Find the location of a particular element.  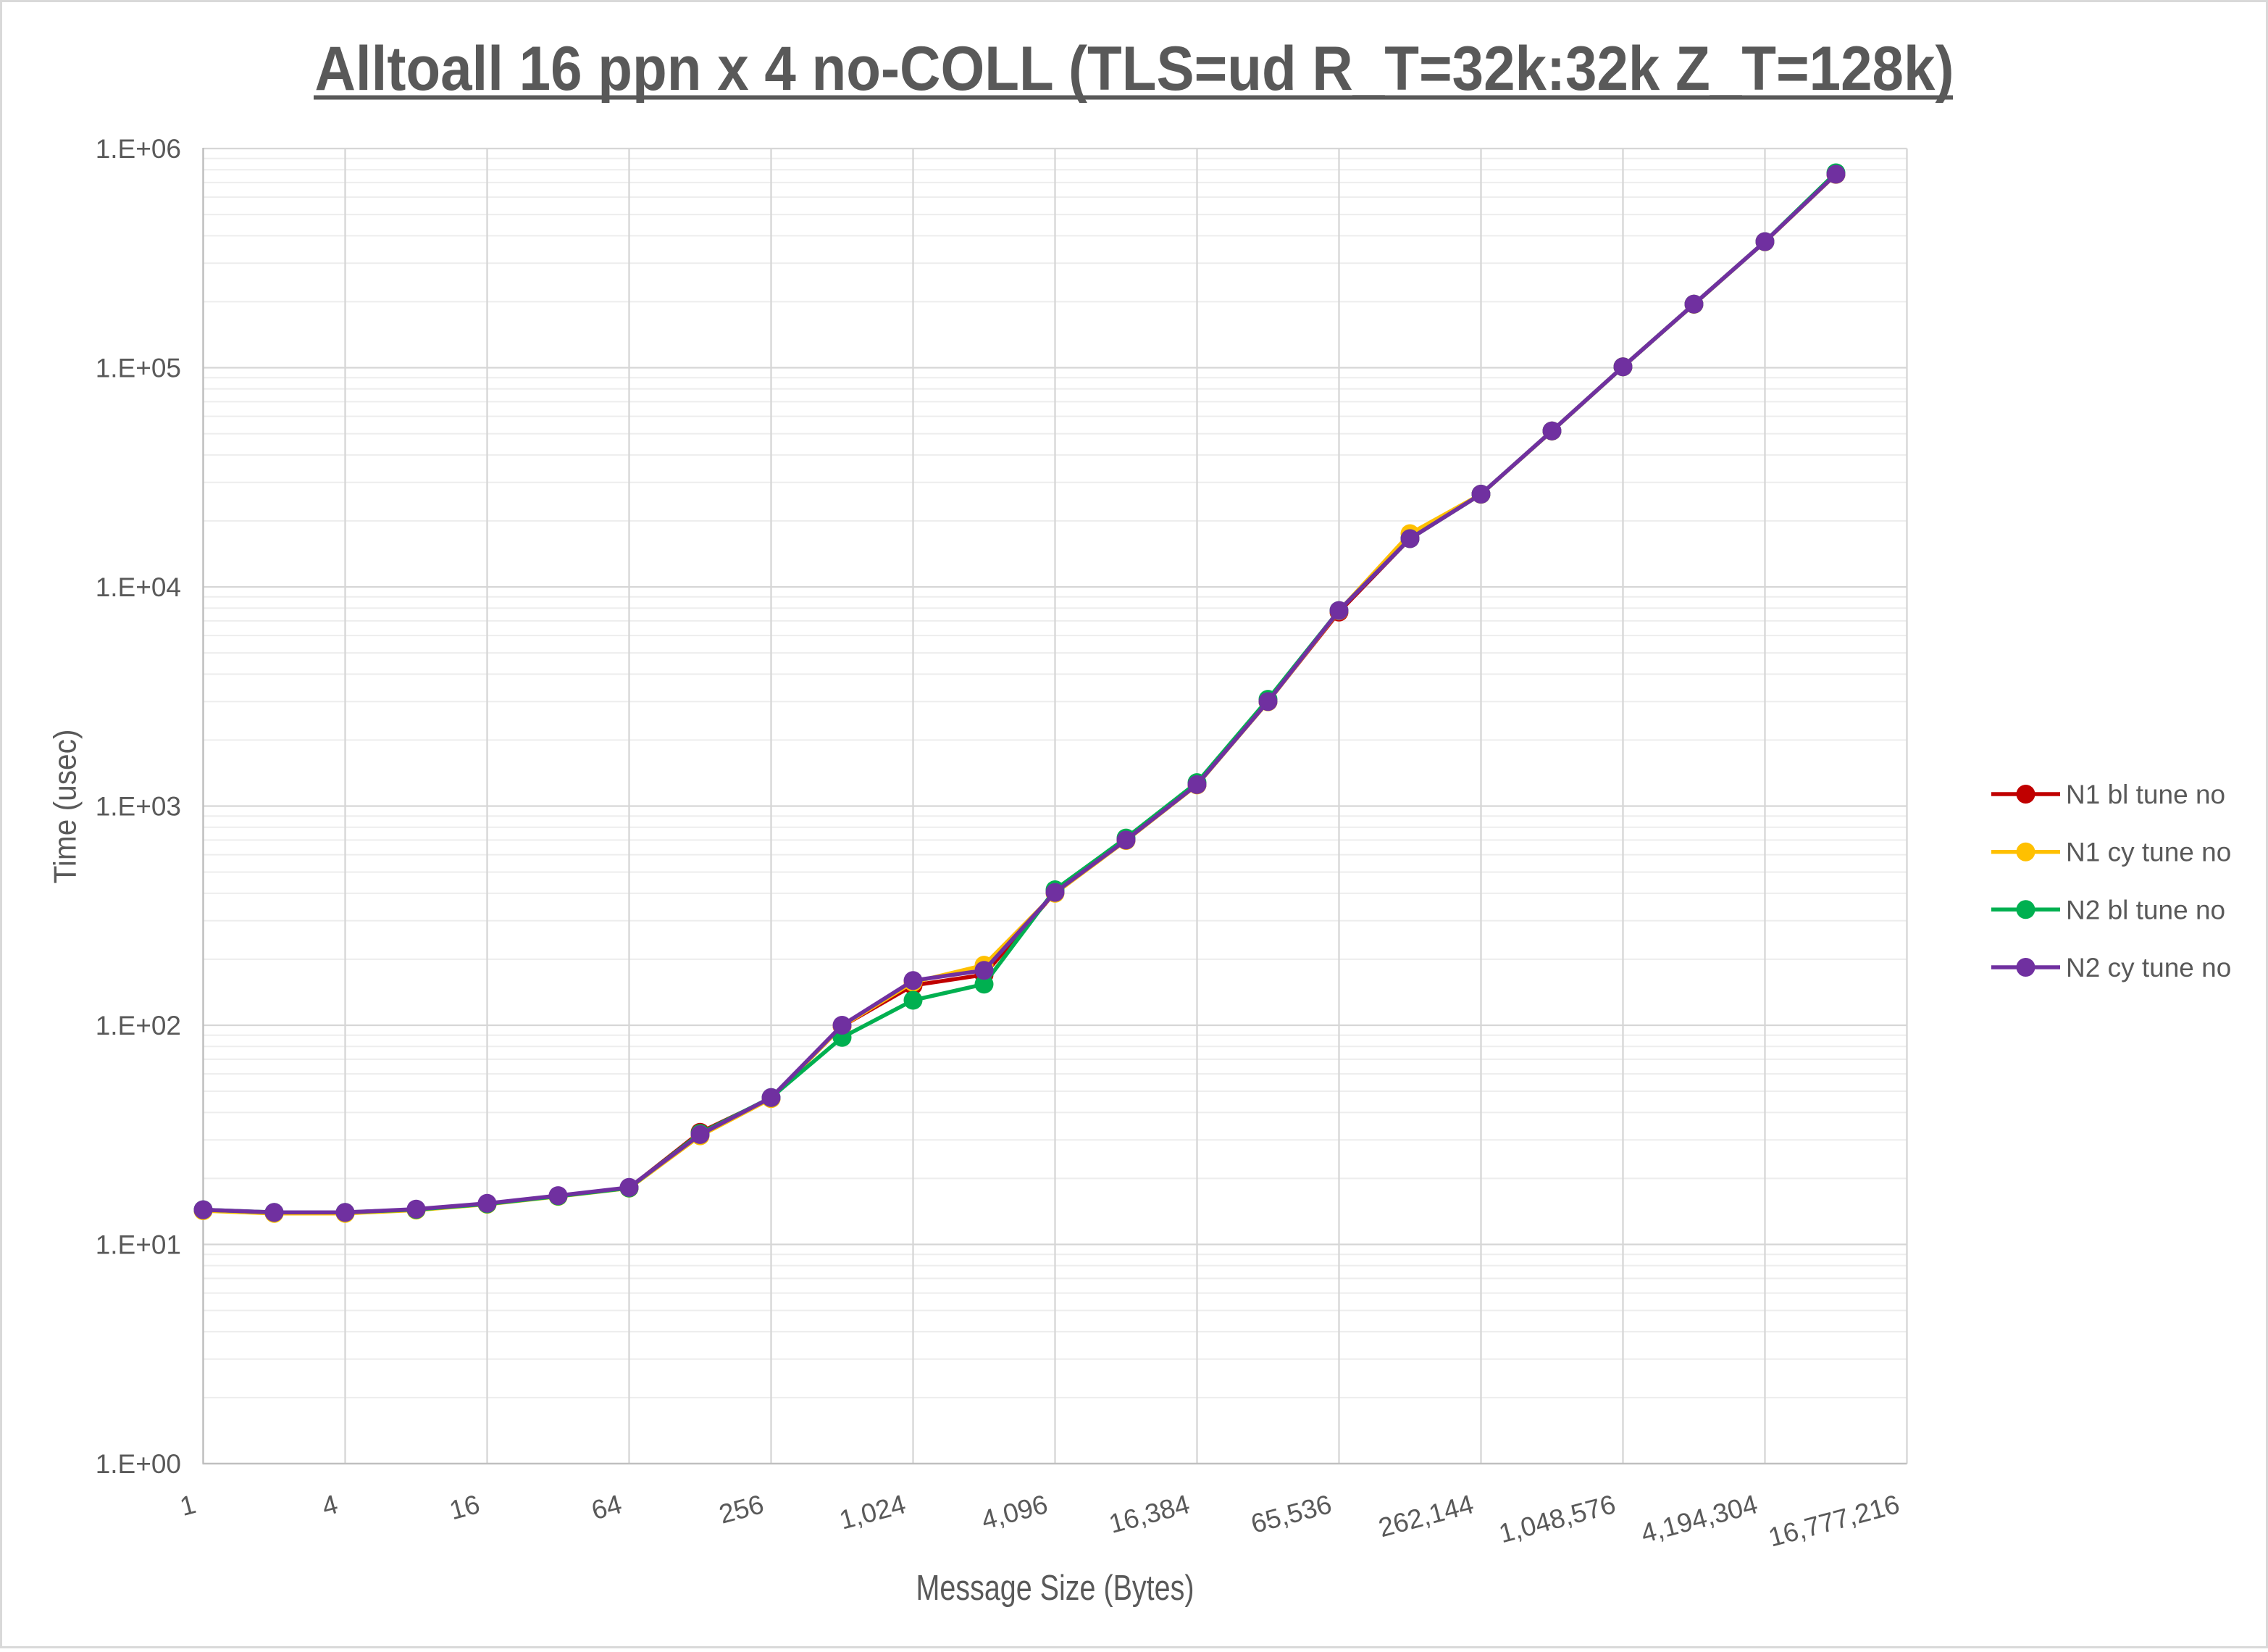

svg-text: N2 cy tune no is located at coordinates (2149, 968).